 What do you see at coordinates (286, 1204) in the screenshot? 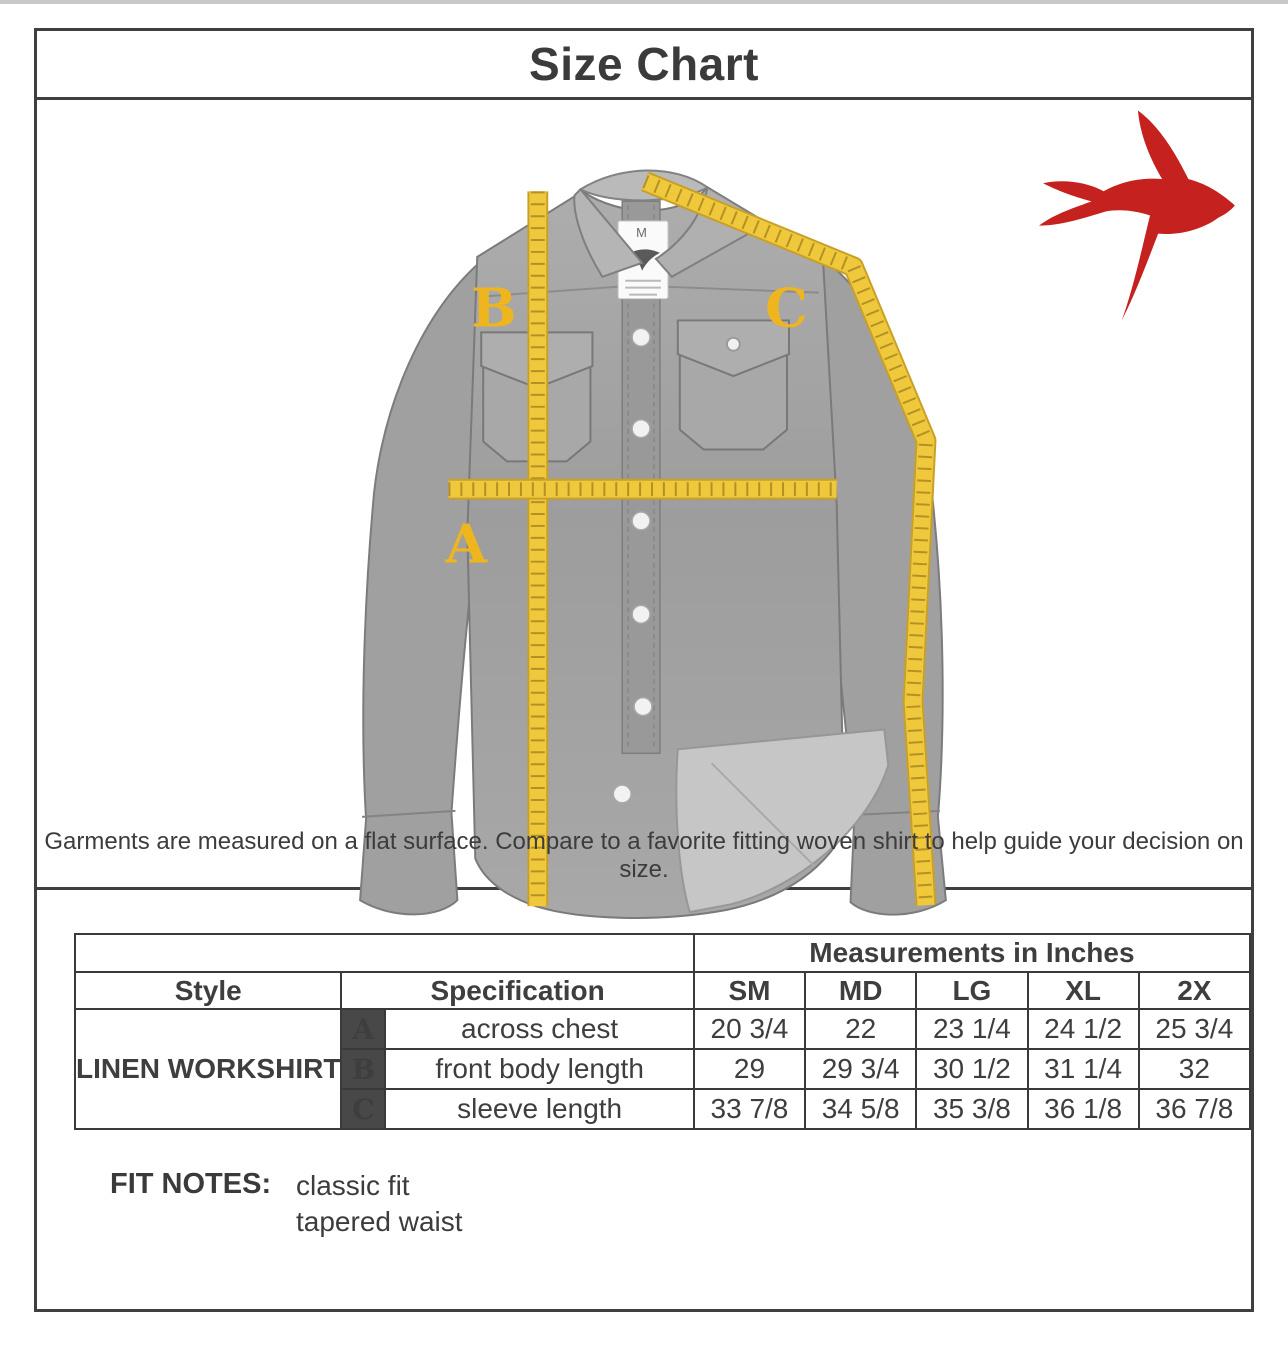
I see `fit-notes: FIT NOTES: classic fit tapered waist` at bounding box center [286, 1204].